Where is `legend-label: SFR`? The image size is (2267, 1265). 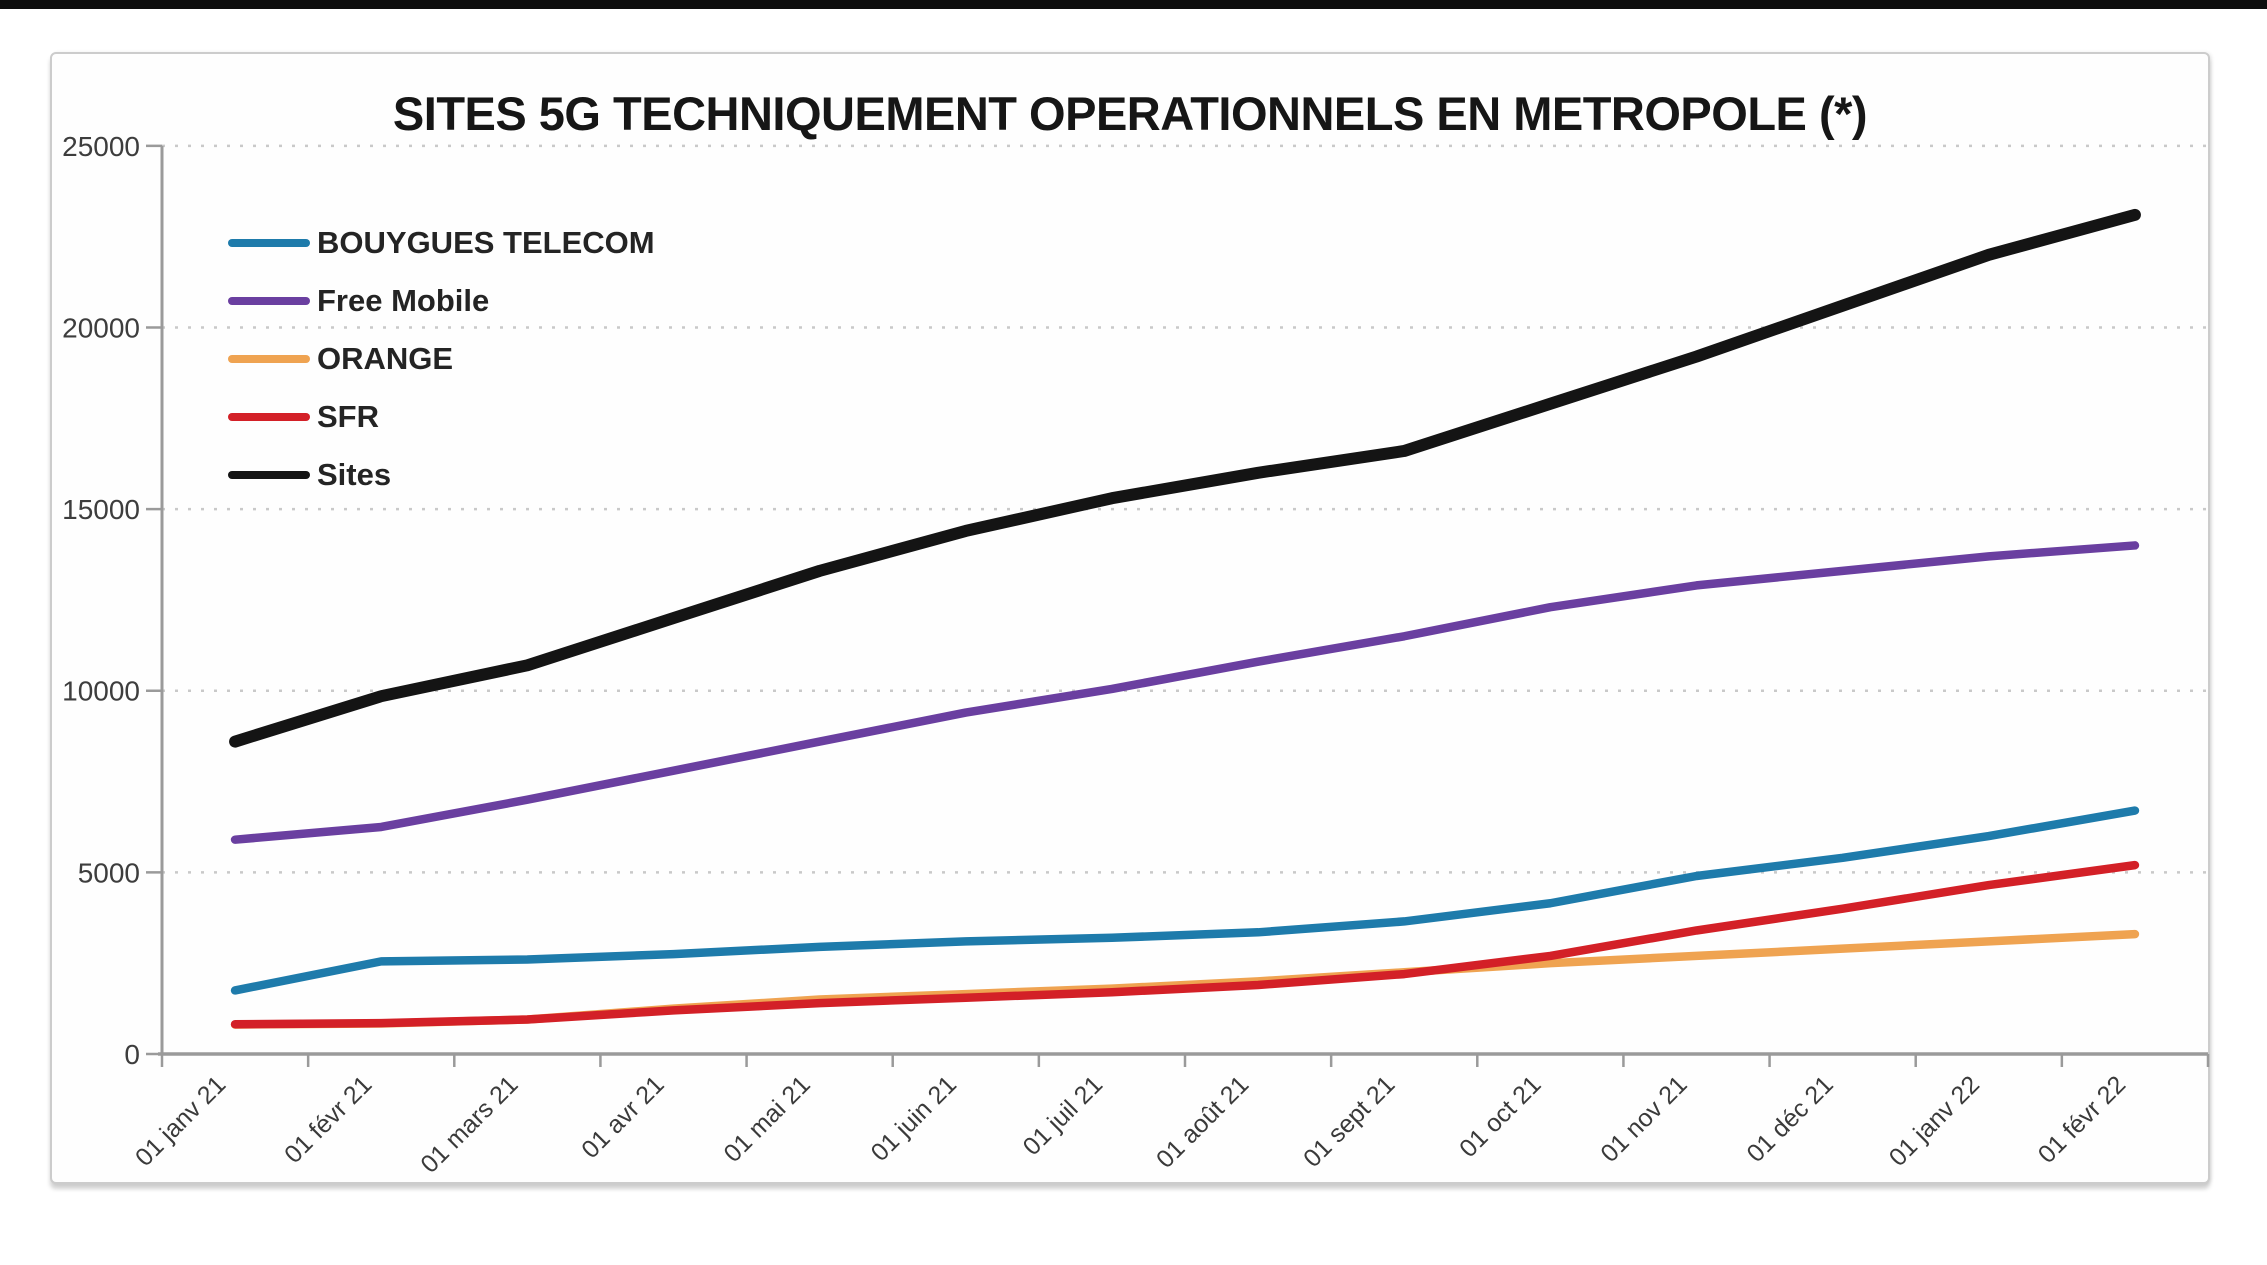
legend-label: SFR is located at coordinates (348, 416).